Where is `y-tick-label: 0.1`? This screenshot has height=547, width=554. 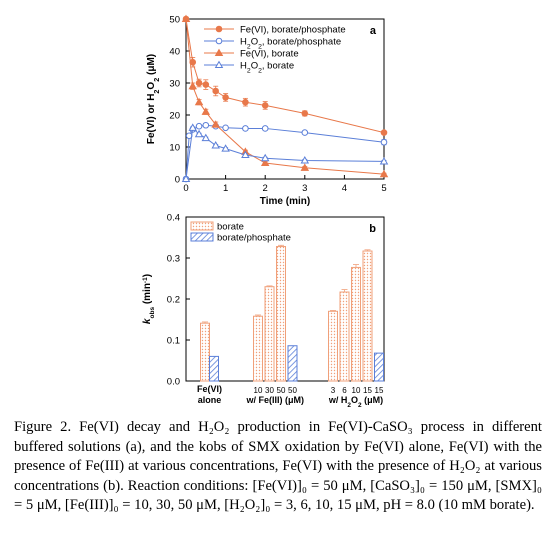
y-tick-label: 0.1 is located at coordinates (173, 341).